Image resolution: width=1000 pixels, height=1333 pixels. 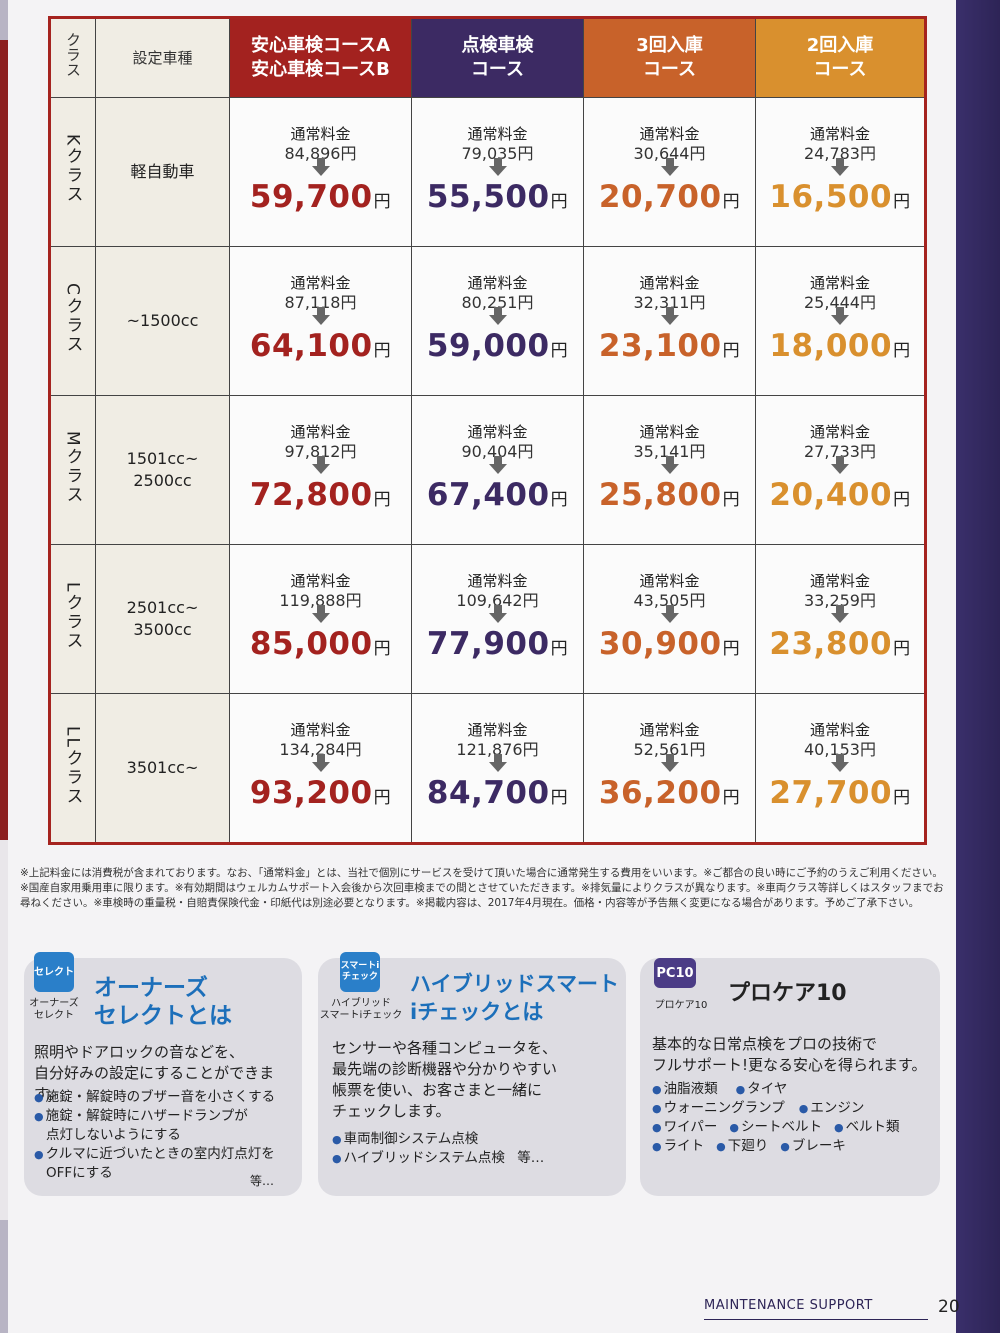 What do you see at coordinates (361, 1009) in the screenshot?
I see `hybrid-check-caption: ハイブリッド スマートiチェック` at bounding box center [361, 1009].